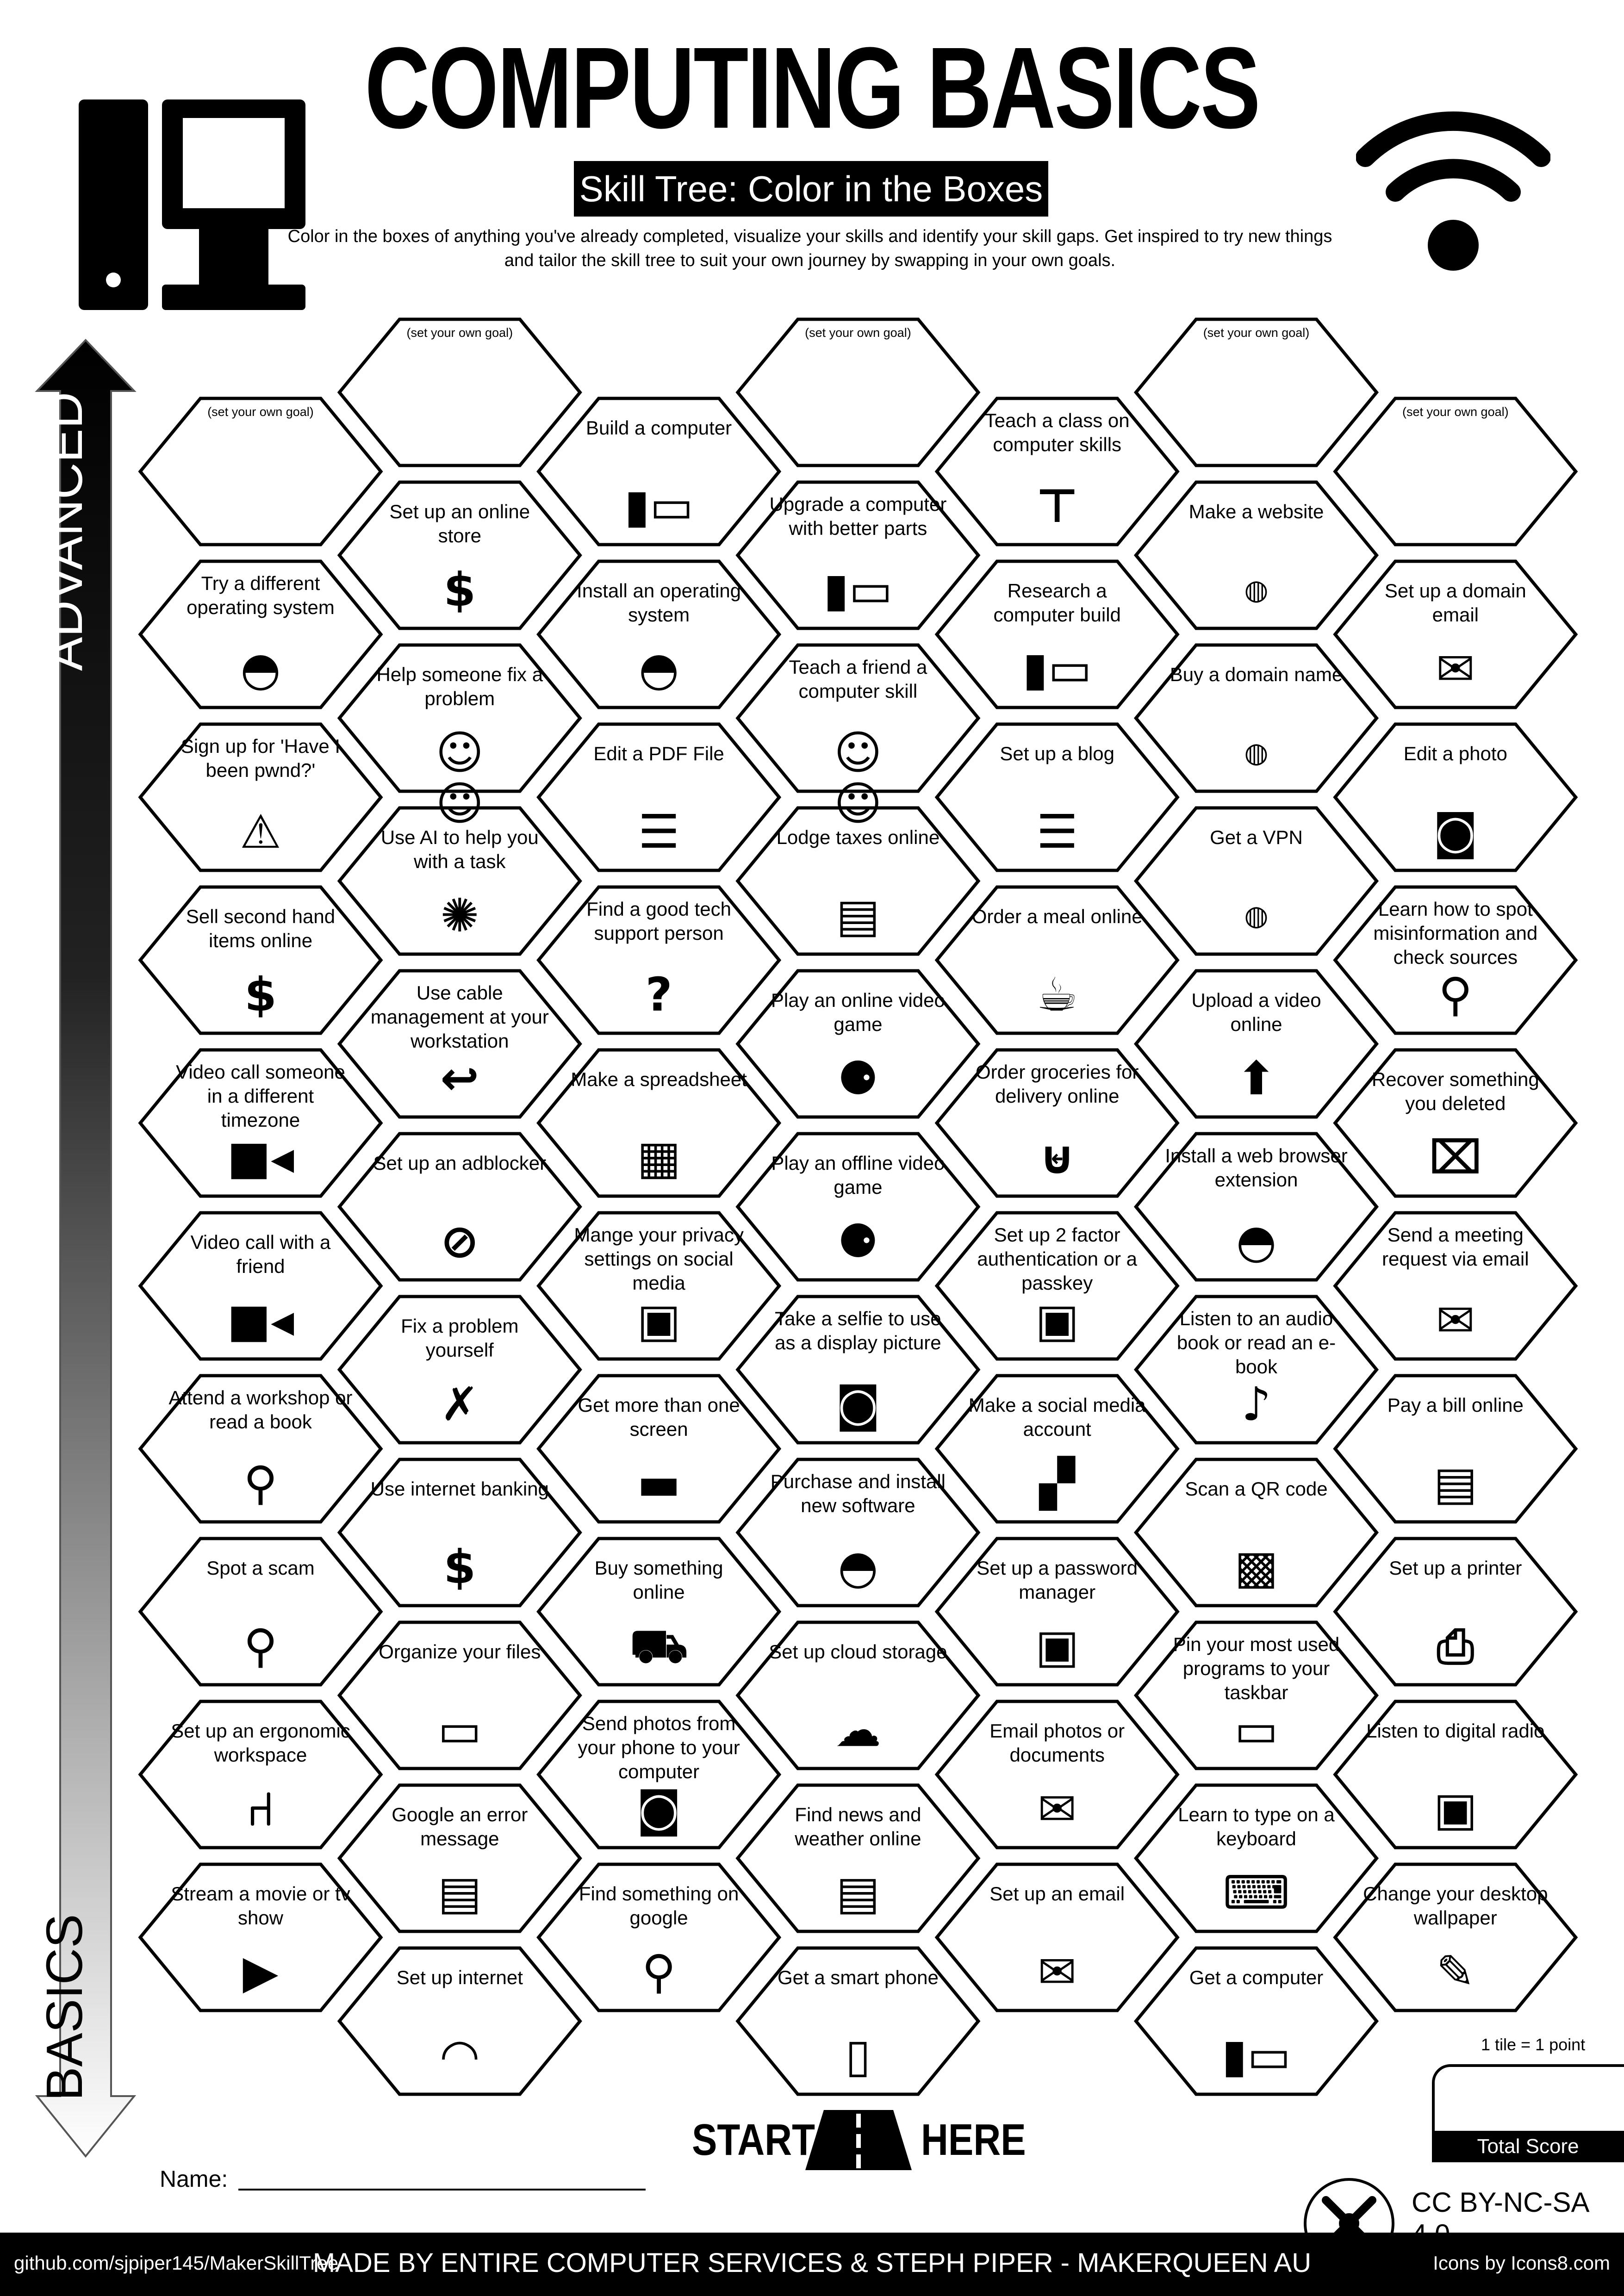 This screenshot has width=1624, height=2296. Describe the element at coordinates (459, 916) in the screenshot. I see `brain-icon: ✺` at that location.